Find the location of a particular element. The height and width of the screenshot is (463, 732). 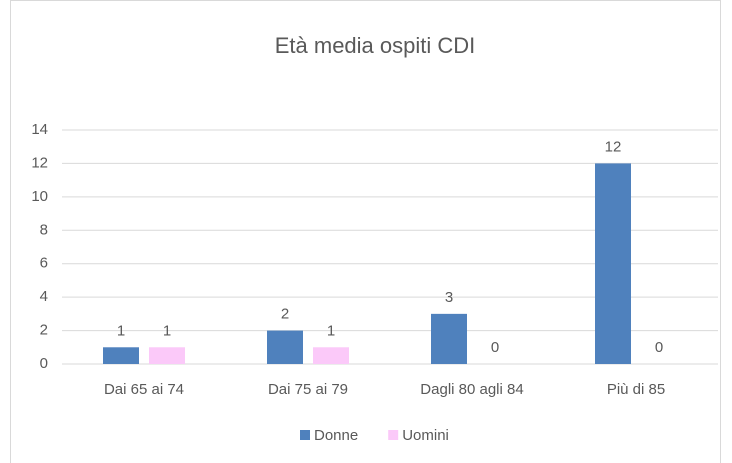

legend-label: Donne is located at coordinates (336, 435).